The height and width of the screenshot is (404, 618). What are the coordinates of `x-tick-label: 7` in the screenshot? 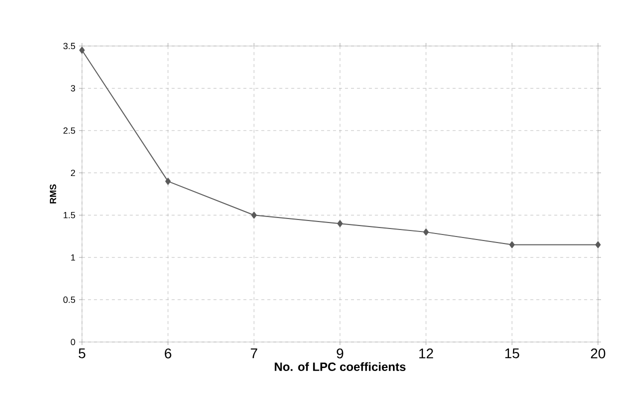 It's located at (254, 353).